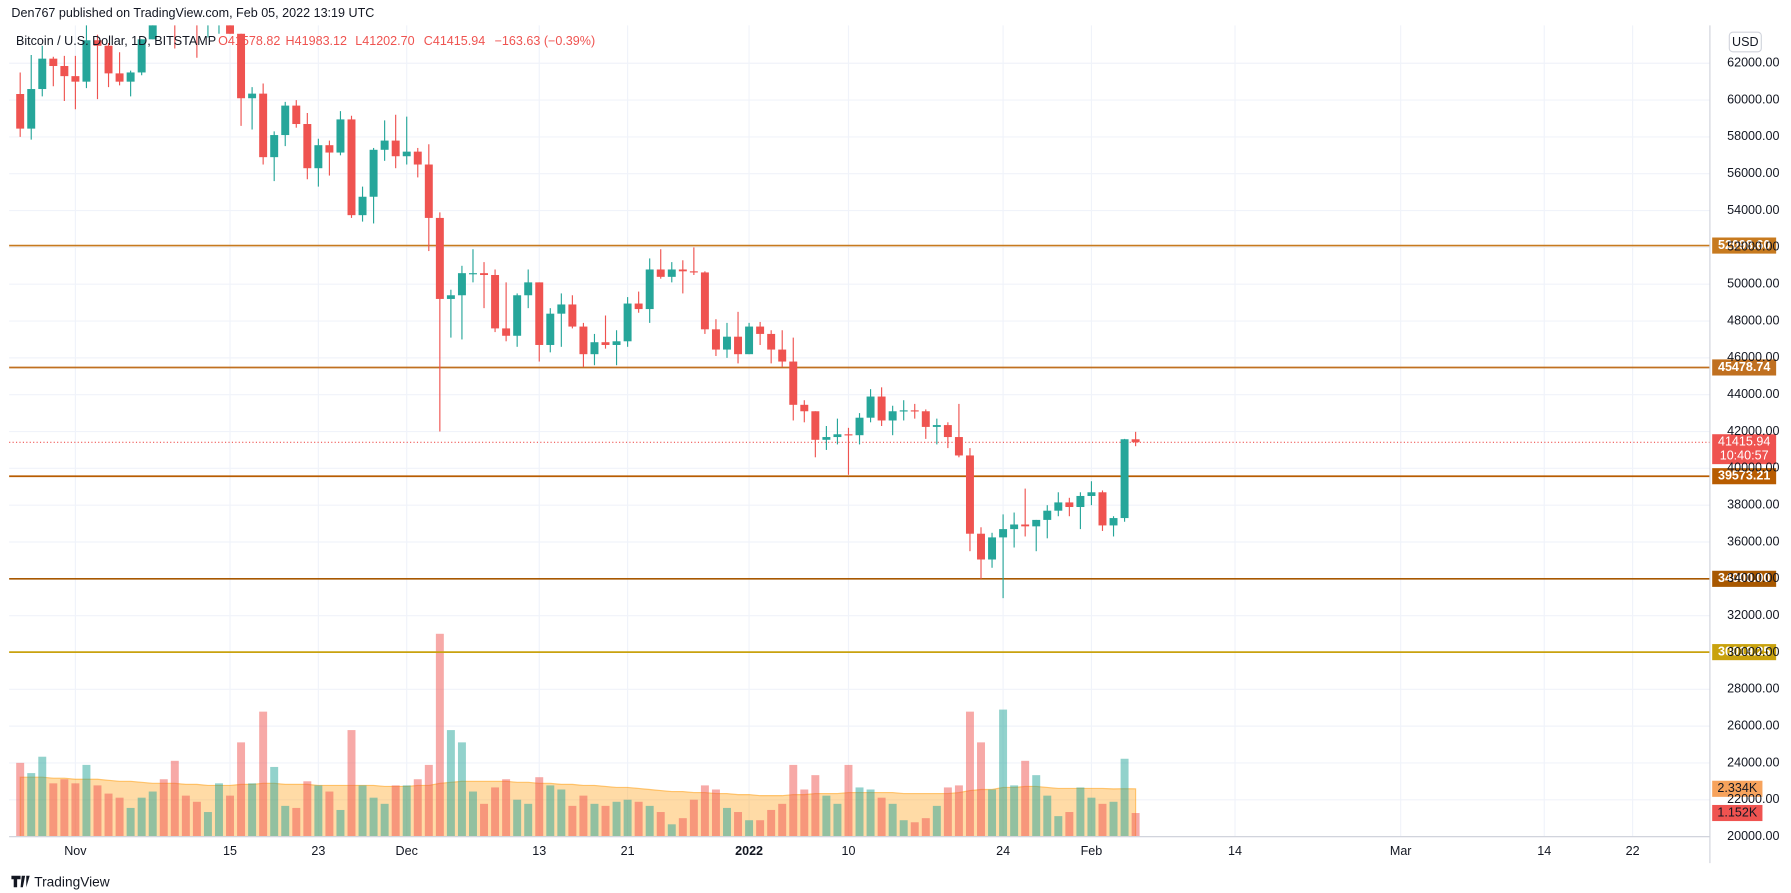 The width and height of the screenshot is (1791, 893). What do you see at coordinates (1401, 851) in the screenshot?
I see `x-tick-label: Mar` at bounding box center [1401, 851].